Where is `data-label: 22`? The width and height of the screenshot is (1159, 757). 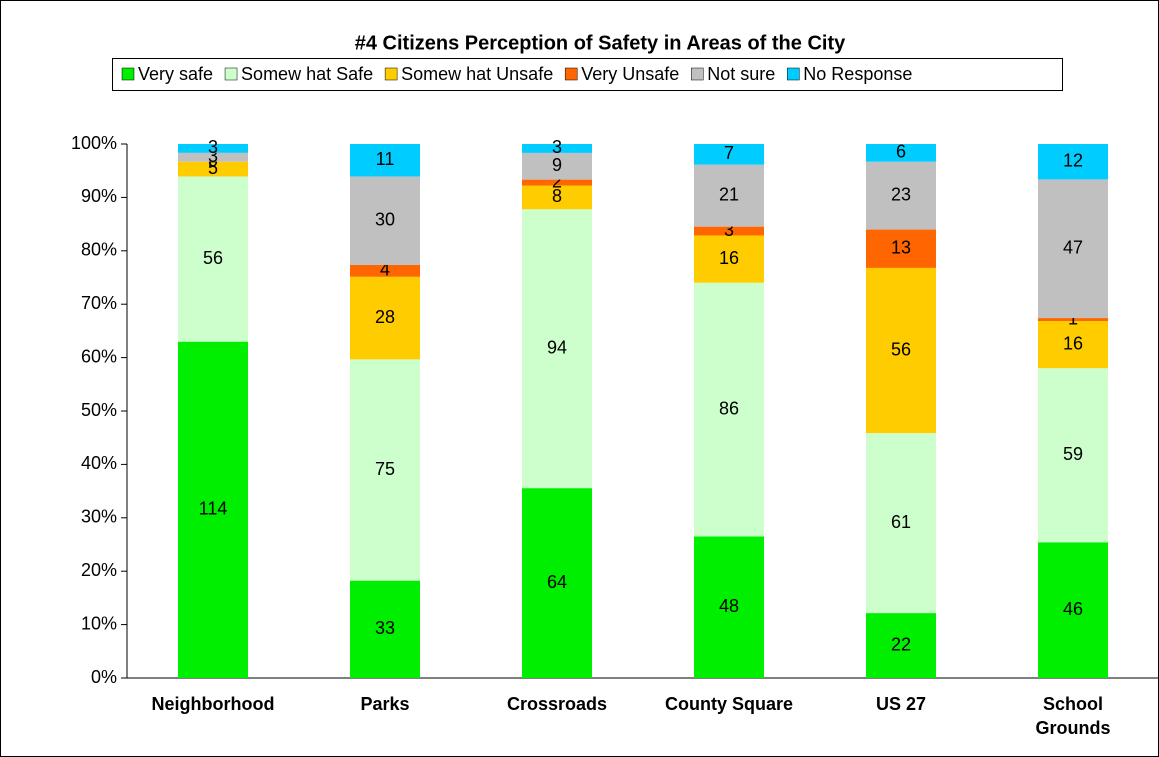 data-label: 22 is located at coordinates (901, 644).